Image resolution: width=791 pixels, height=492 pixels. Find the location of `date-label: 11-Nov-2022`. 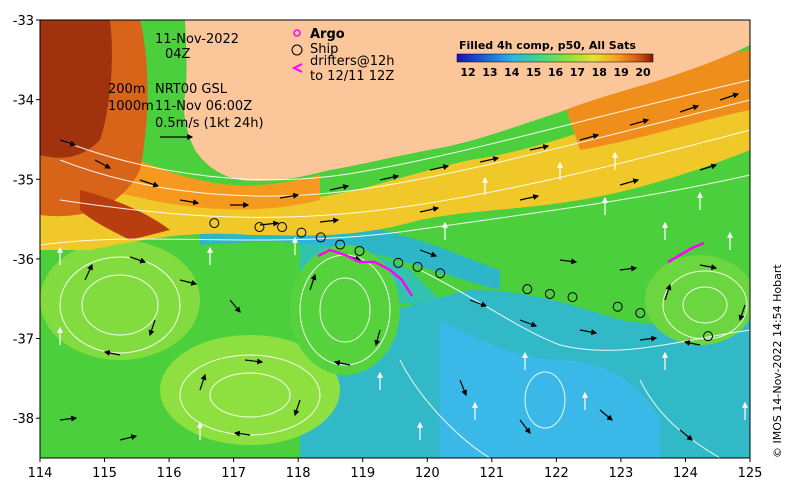

date-label: 11-Nov-2022 is located at coordinates (197, 39).